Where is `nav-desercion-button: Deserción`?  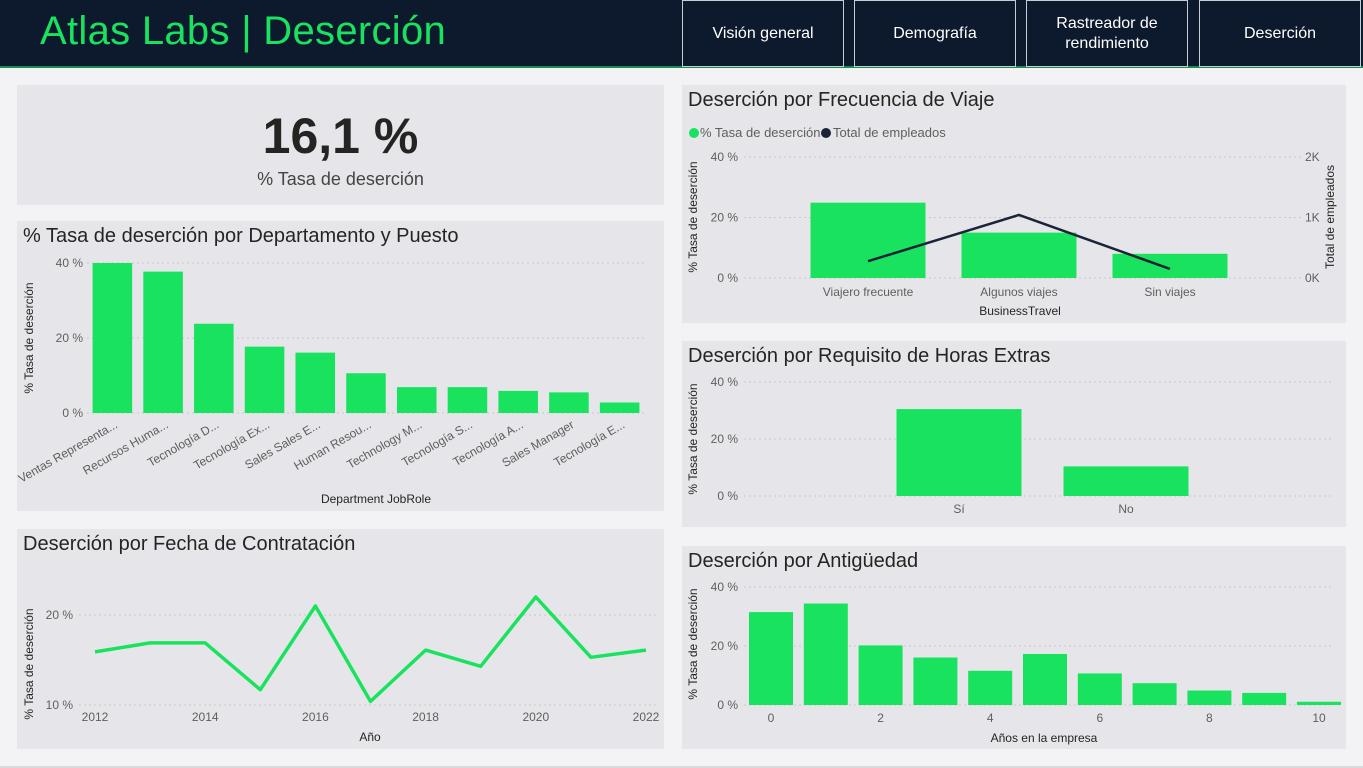 nav-desercion-button: Deserción is located at coordinates (1280, 33).